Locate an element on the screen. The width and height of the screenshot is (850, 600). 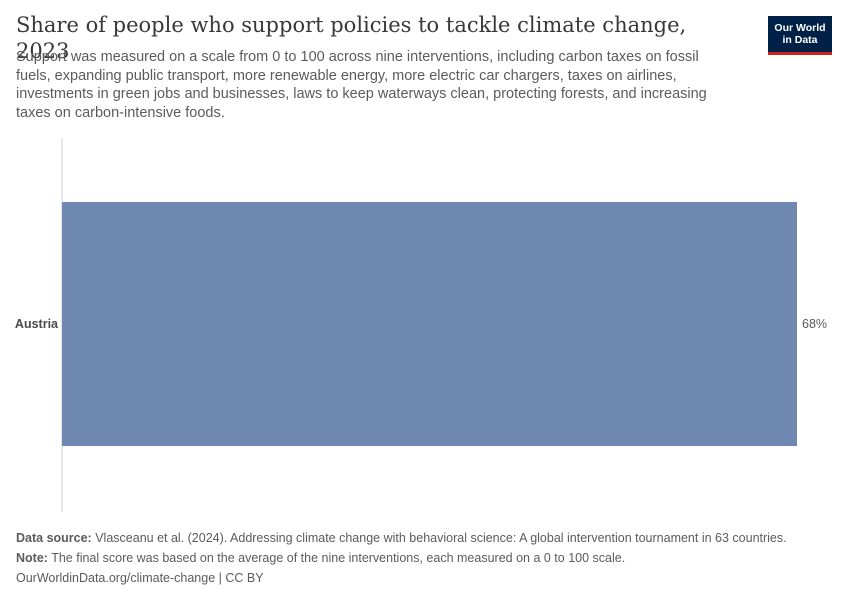
source-label: Data source: is located at coordinates (54, 538).